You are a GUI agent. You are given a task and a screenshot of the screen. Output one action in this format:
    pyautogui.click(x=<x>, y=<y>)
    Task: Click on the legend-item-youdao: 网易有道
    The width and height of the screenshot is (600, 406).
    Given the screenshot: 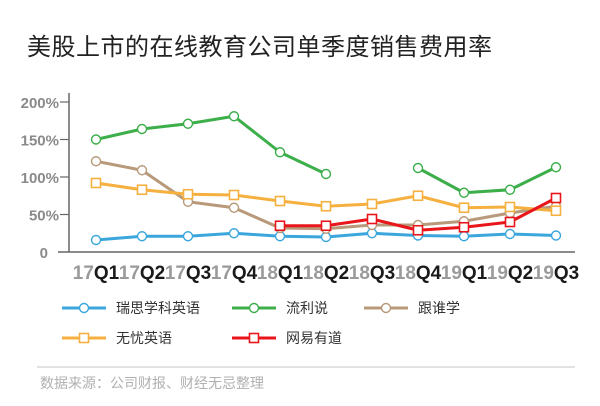 What is the action you would take?
    pyautogui.click(x=287, y=338)
    